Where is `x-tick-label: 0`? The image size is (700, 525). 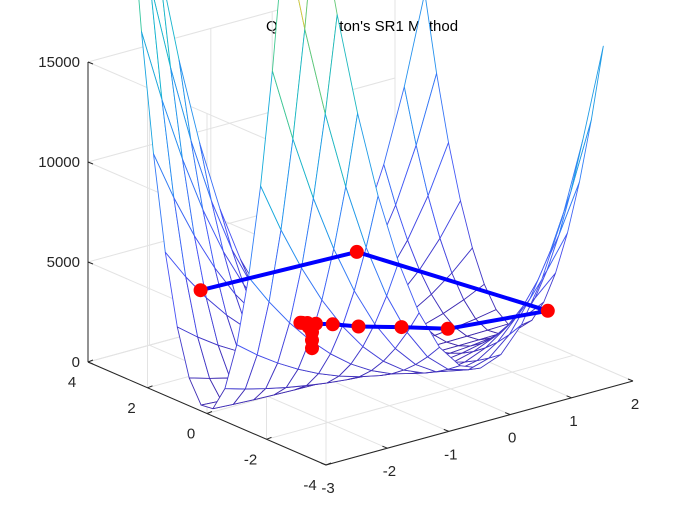
x-tick-label: 0 is located at coordinates (512, 438).